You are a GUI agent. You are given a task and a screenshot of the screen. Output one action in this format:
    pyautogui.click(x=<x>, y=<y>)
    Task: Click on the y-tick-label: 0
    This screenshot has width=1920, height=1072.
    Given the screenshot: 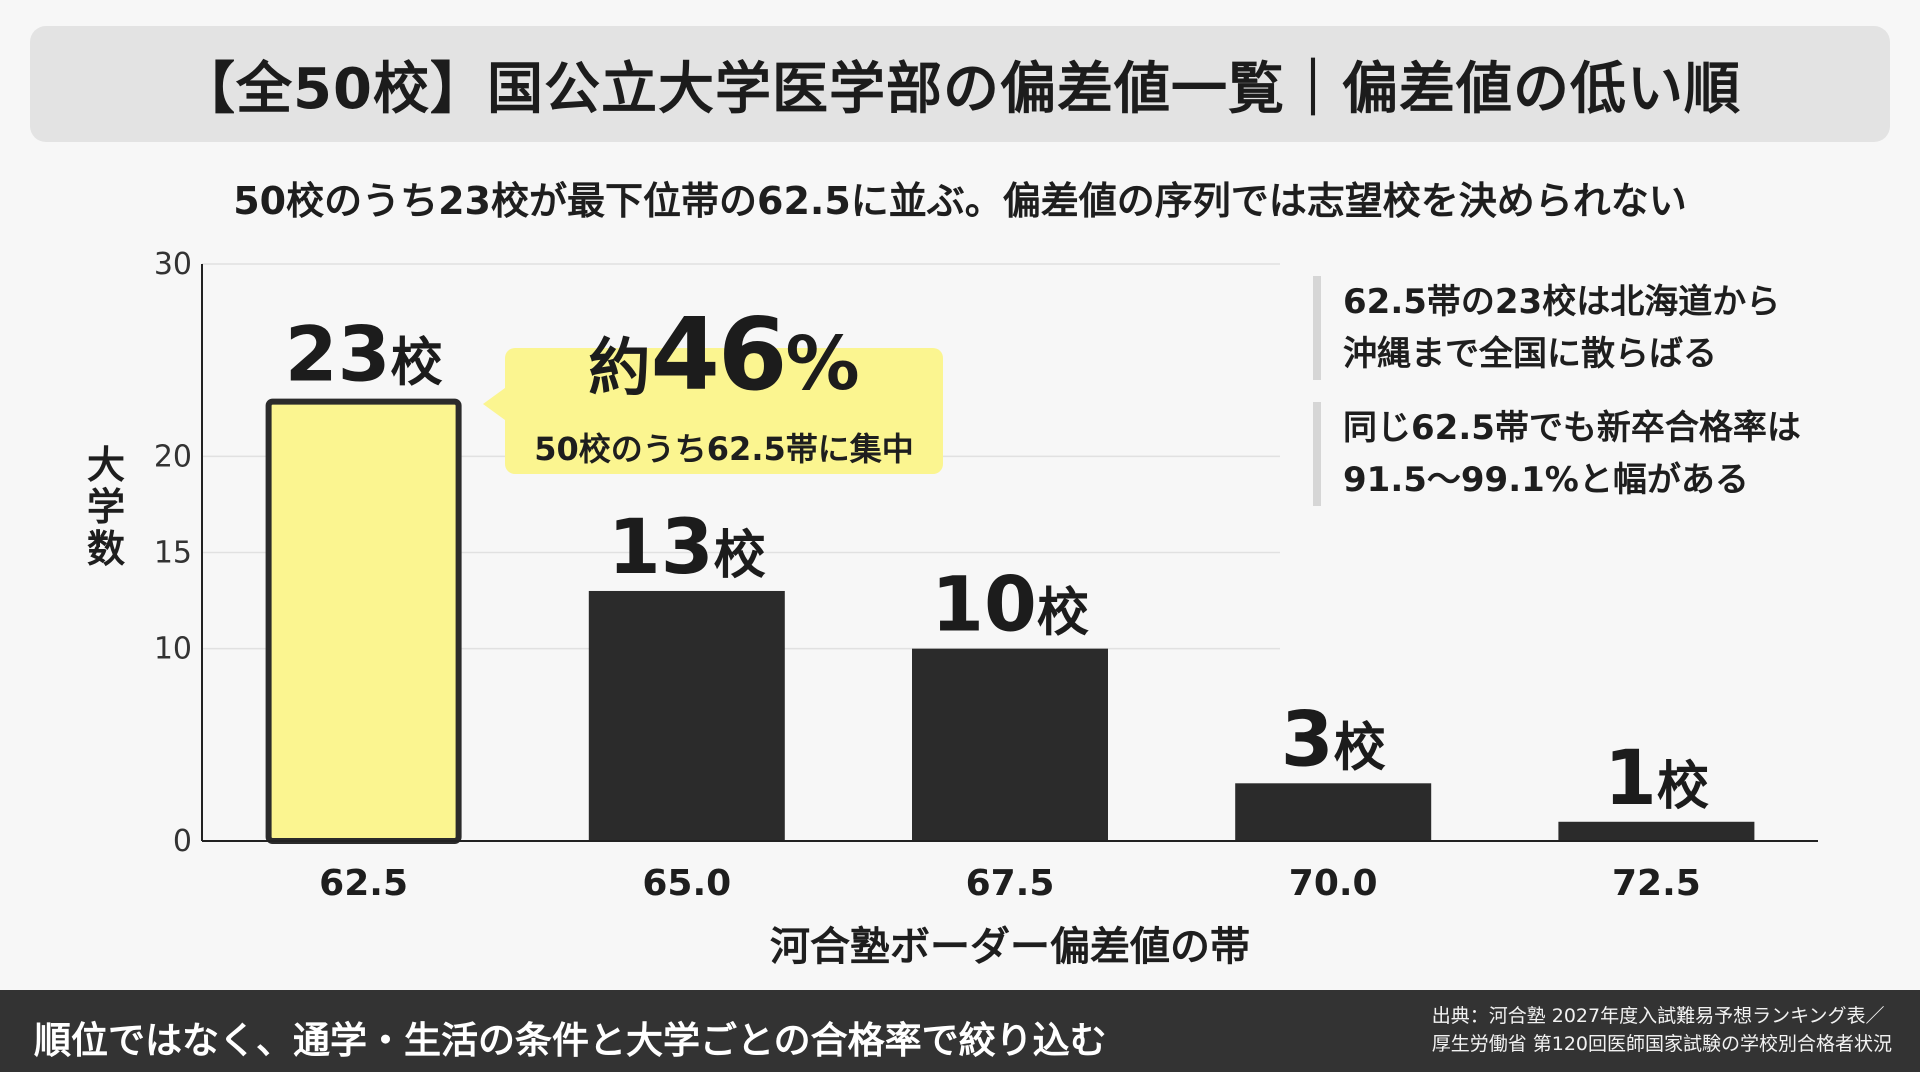 What is the action you would take?
    pyautogui.click(x=182, y=841)
    